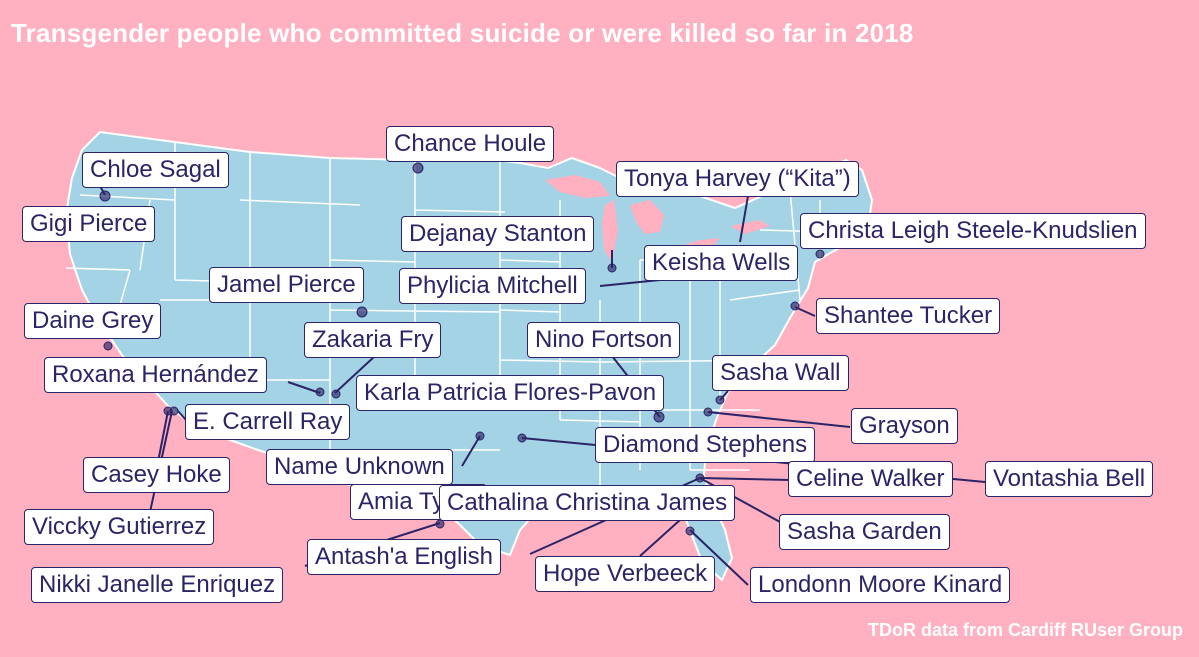  I want to click on point-dejanay-stanton, so click(612, 268).